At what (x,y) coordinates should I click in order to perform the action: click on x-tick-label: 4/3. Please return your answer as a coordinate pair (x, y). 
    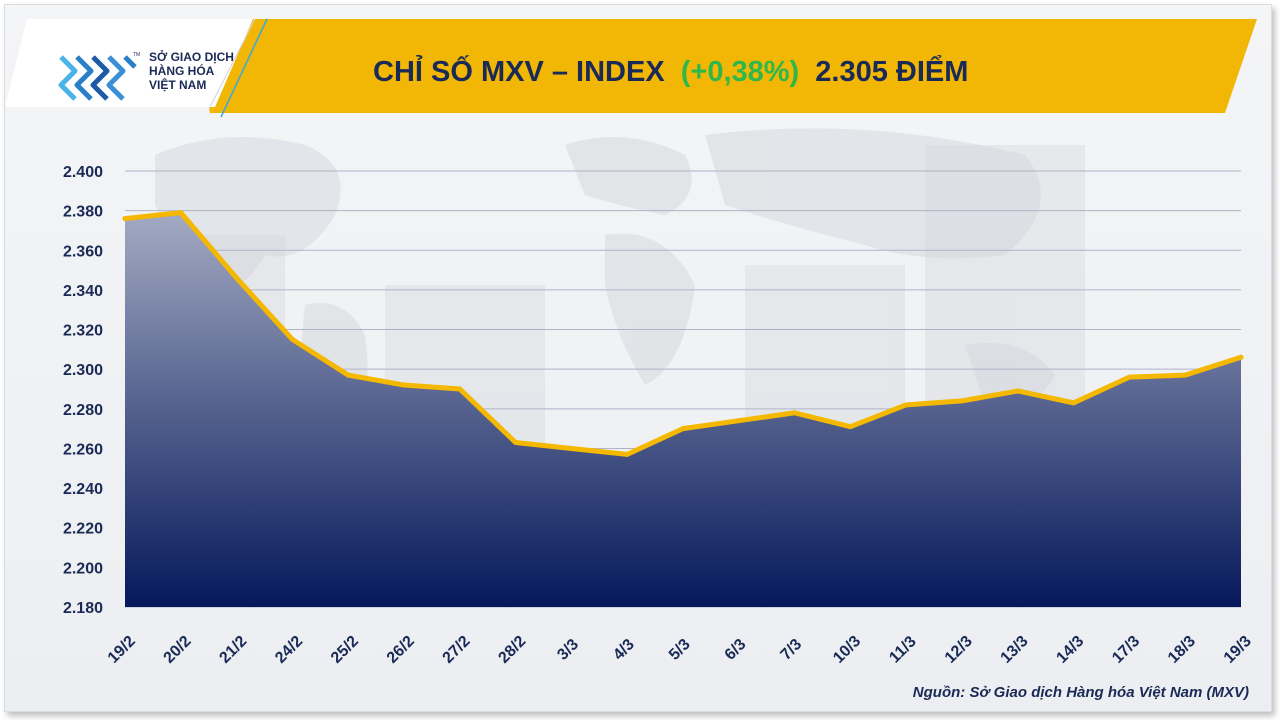
    Looking at the image, I should click on (624, 650).